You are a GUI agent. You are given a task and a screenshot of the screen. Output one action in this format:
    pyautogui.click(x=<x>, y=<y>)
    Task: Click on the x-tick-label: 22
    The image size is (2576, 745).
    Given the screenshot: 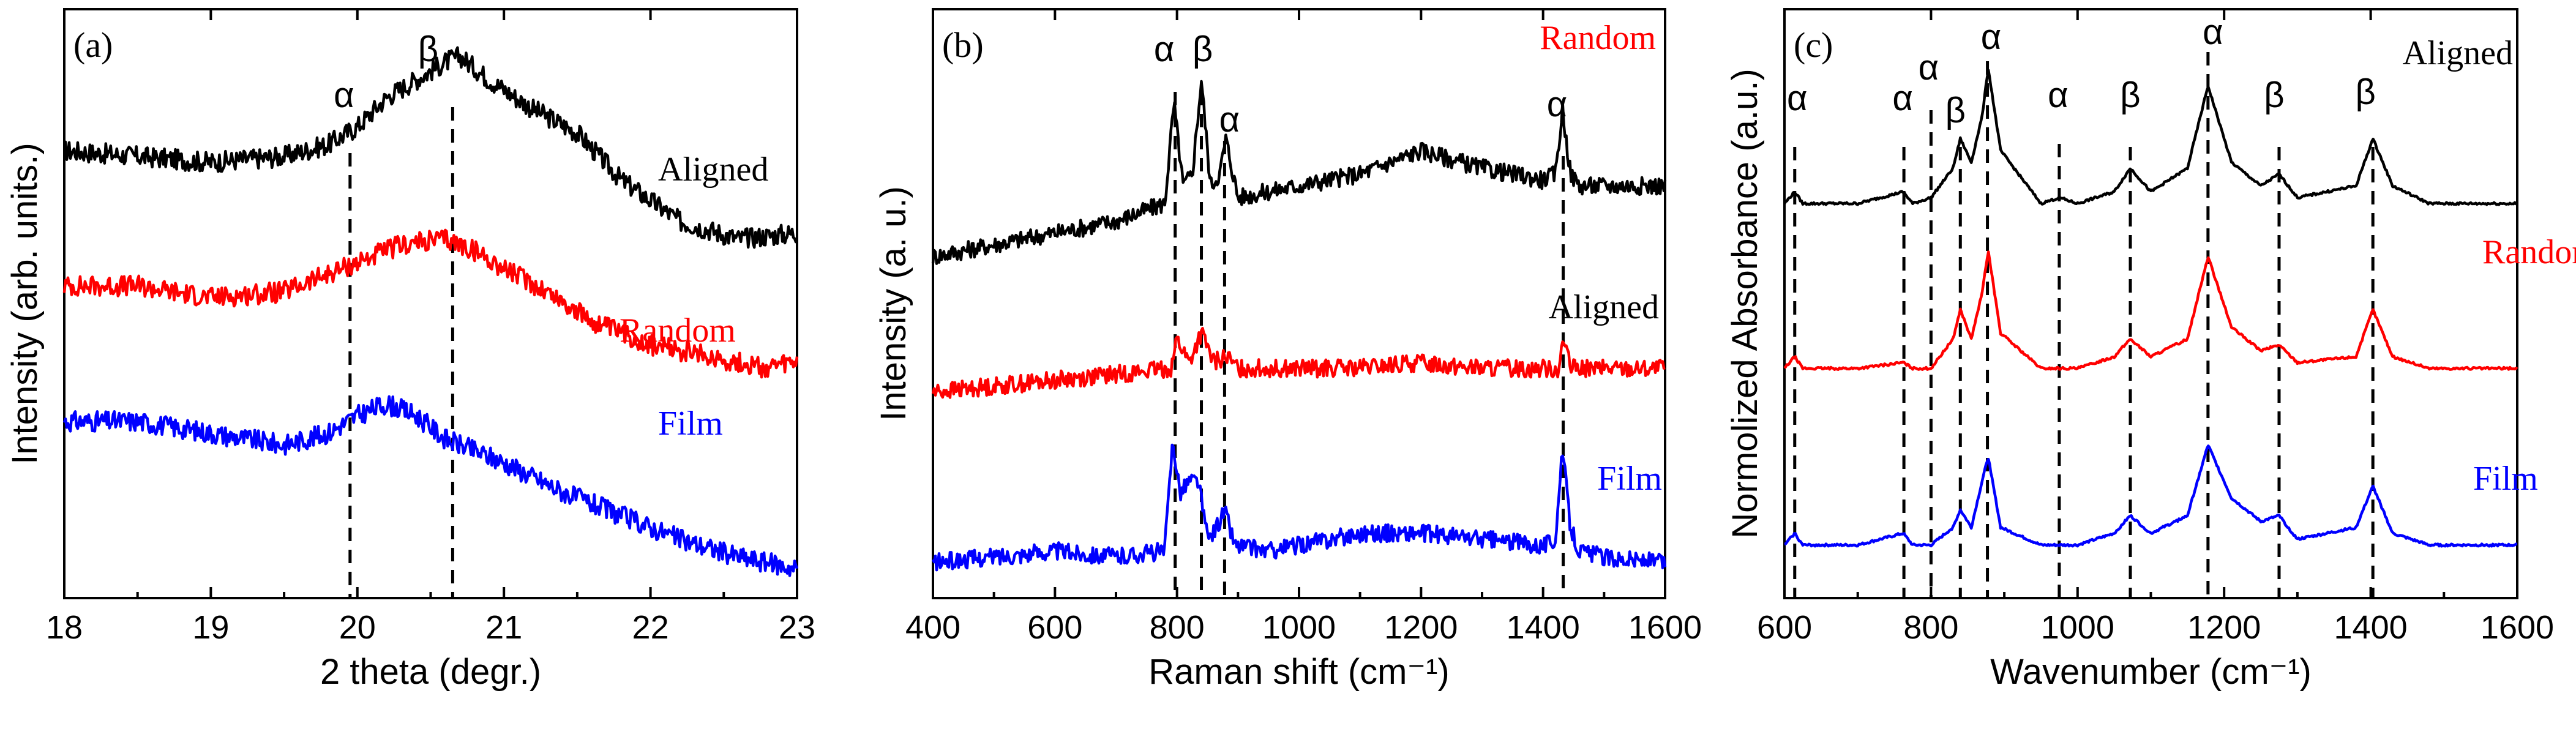 What is the action you would take?
    pyautogui.click(x=651, y=627)
    